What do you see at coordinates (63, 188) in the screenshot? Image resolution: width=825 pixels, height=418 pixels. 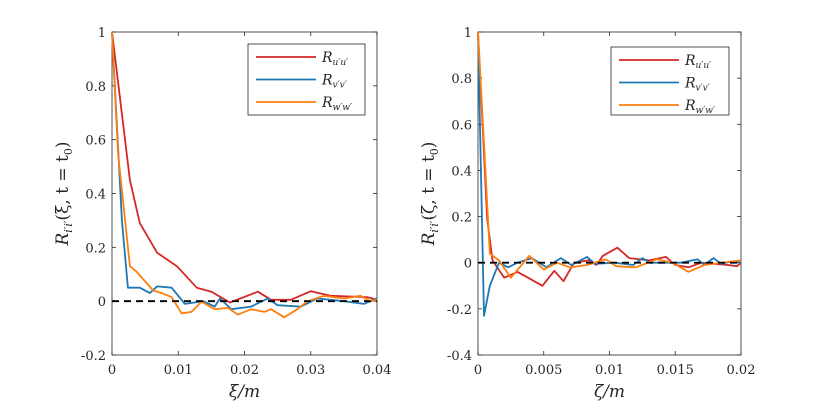 I see `y-label-args: (ξ, t = t` at bounding box center [63, 188].